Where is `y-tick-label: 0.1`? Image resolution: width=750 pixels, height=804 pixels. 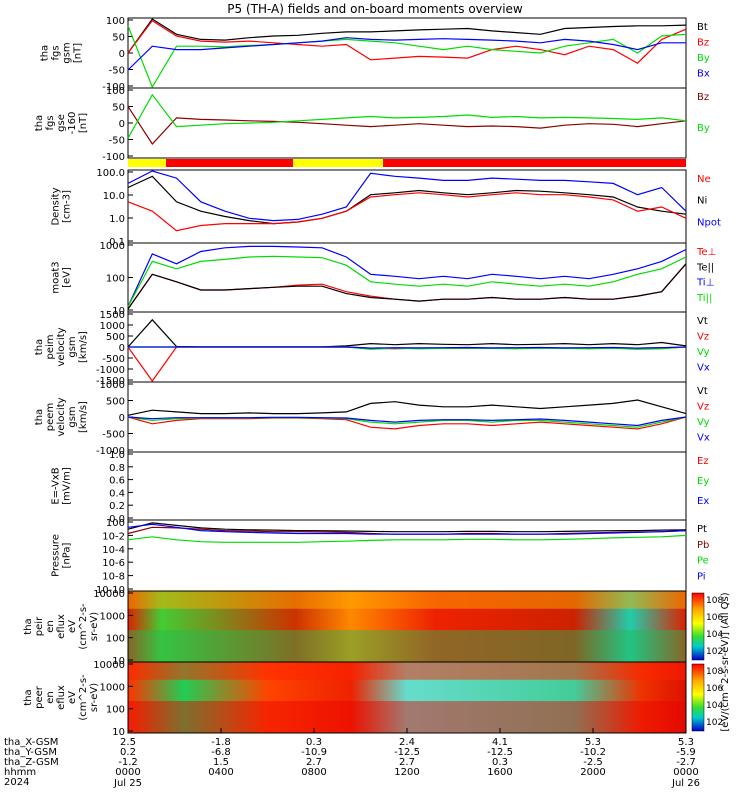 y-tick-label: 0.1 is located at coordinates (117, 242).